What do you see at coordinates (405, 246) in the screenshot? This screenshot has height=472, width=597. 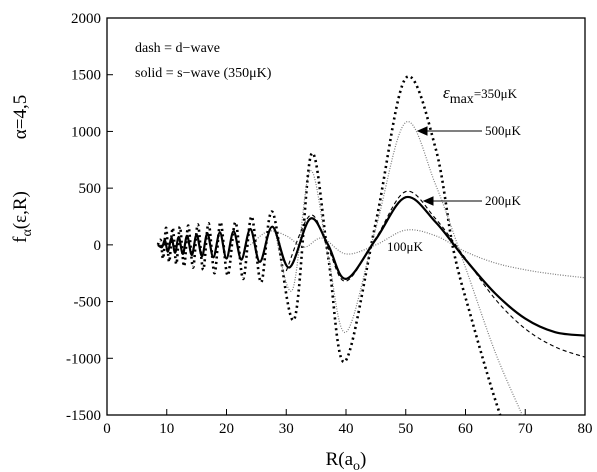 I see `series-label: 100μK` at bounding box center [405, 246].